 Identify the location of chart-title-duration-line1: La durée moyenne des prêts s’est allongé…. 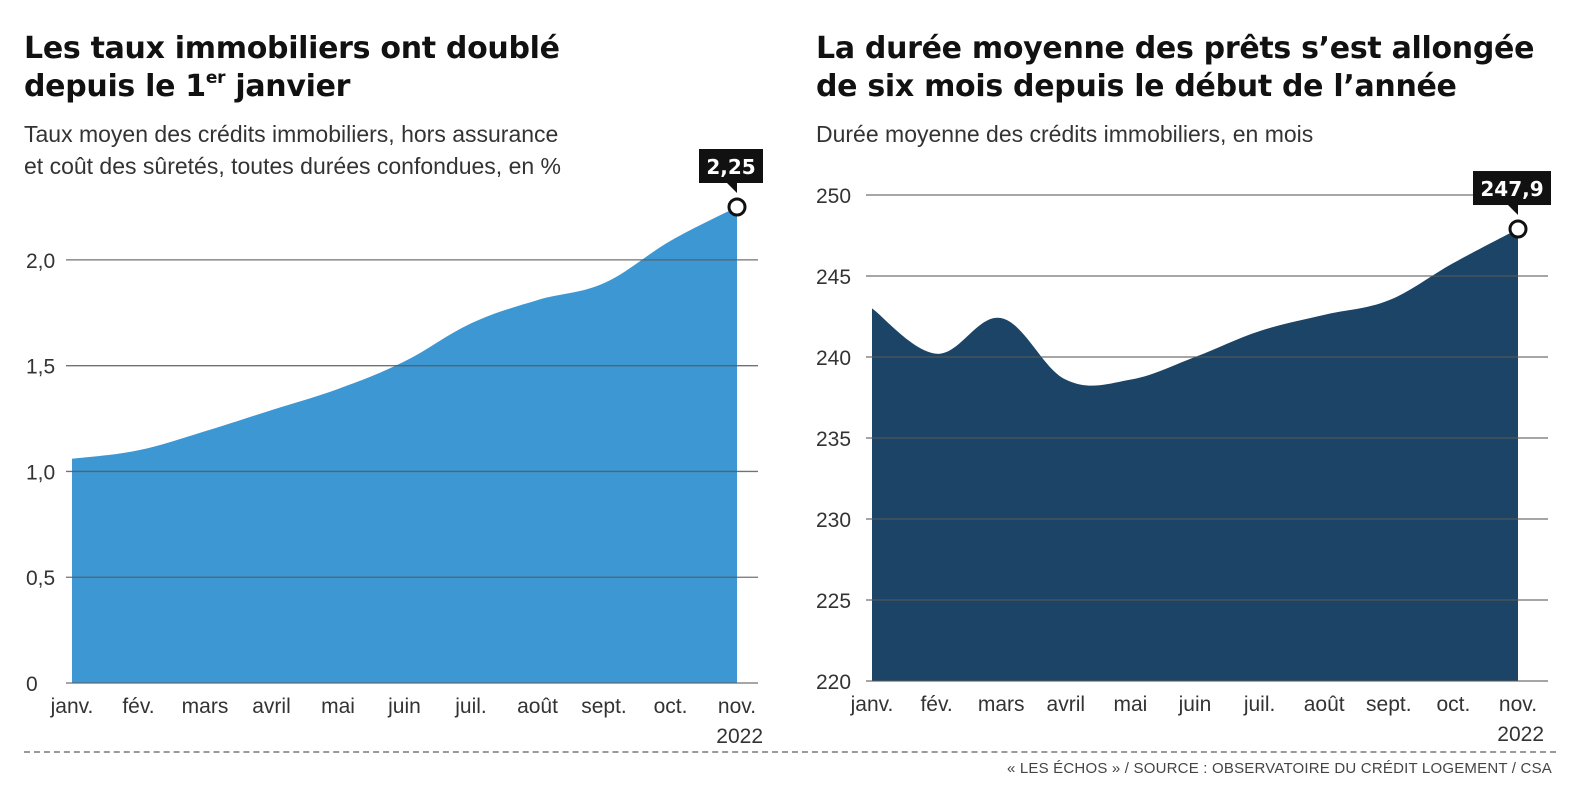
(1175, 48).